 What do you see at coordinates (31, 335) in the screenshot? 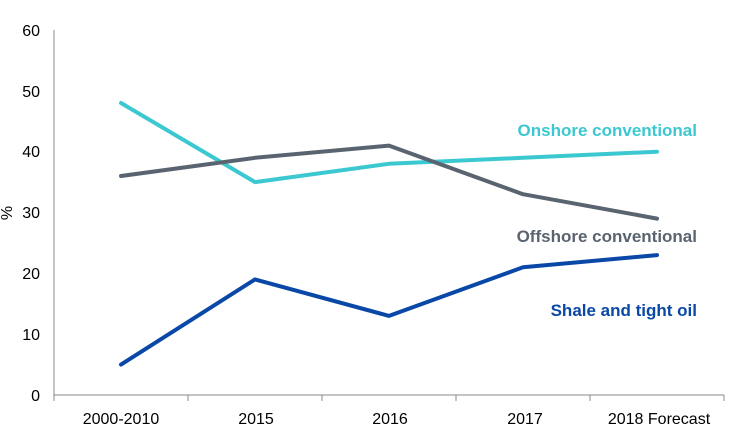
I see `y-tick-label: 10` at bounding box center [31, 335].